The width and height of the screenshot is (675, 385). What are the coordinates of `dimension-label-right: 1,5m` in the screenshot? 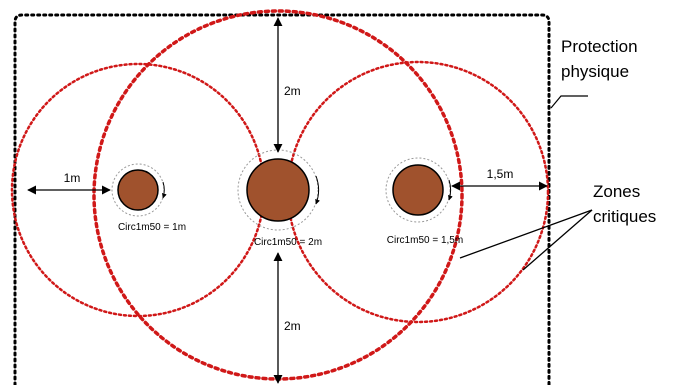 It's located at (500, 174).